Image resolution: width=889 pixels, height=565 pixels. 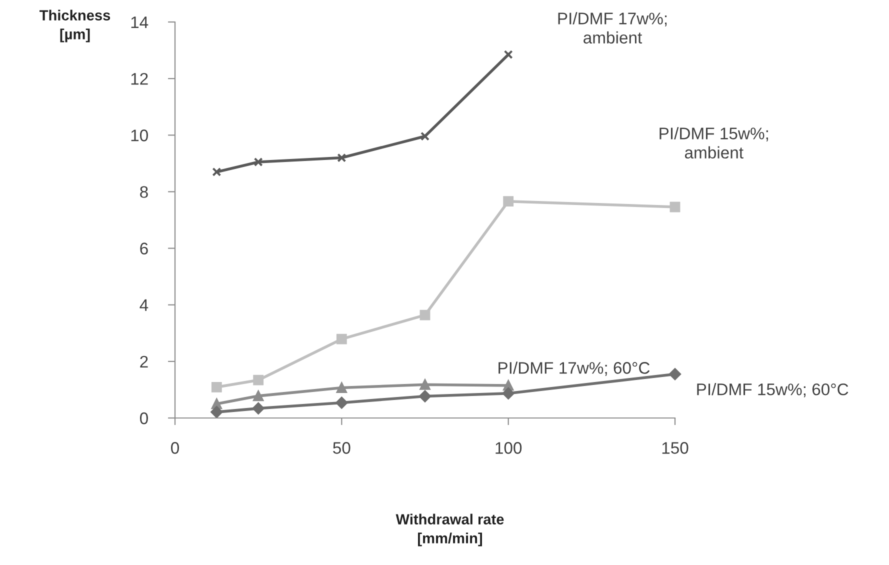 I want to click on x-axis-title: Withdrawal rate [mm/min], so click(x=450, y=530).